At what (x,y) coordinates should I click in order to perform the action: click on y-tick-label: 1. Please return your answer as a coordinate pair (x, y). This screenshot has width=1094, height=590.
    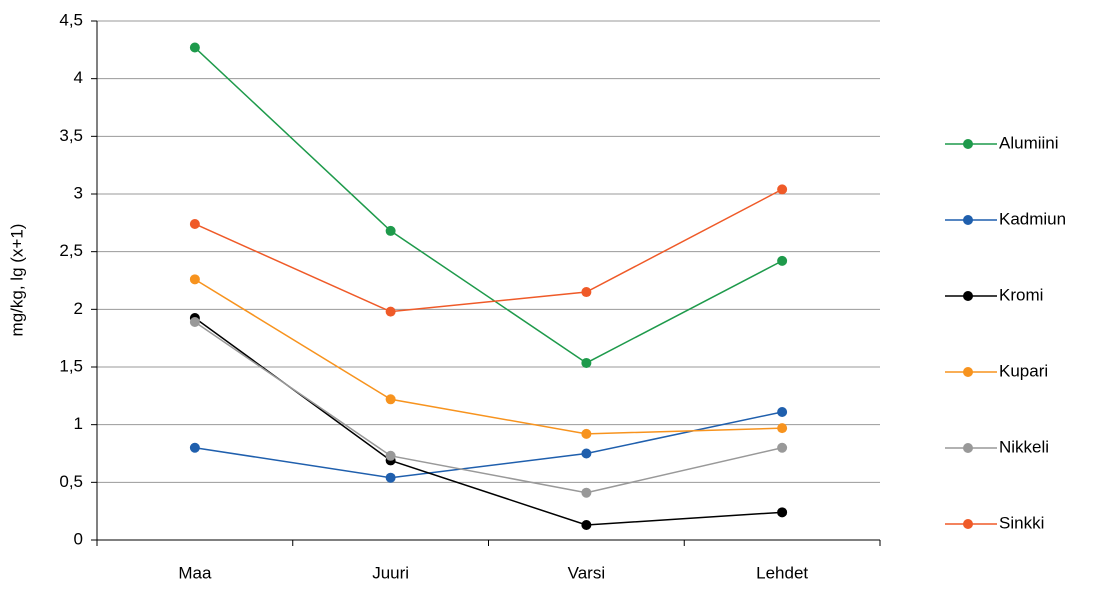
    Looking at the image, I should click on (78, 423).